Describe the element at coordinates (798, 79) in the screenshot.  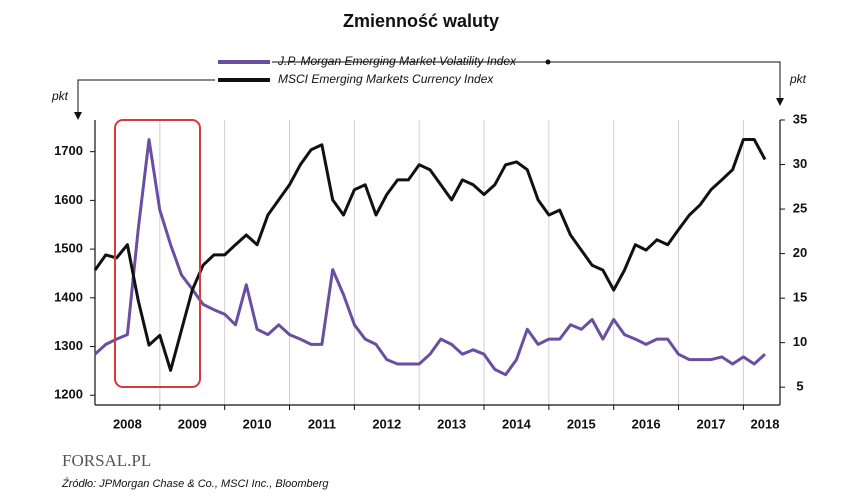
I see `y2-axis-label: pkt` at that location.